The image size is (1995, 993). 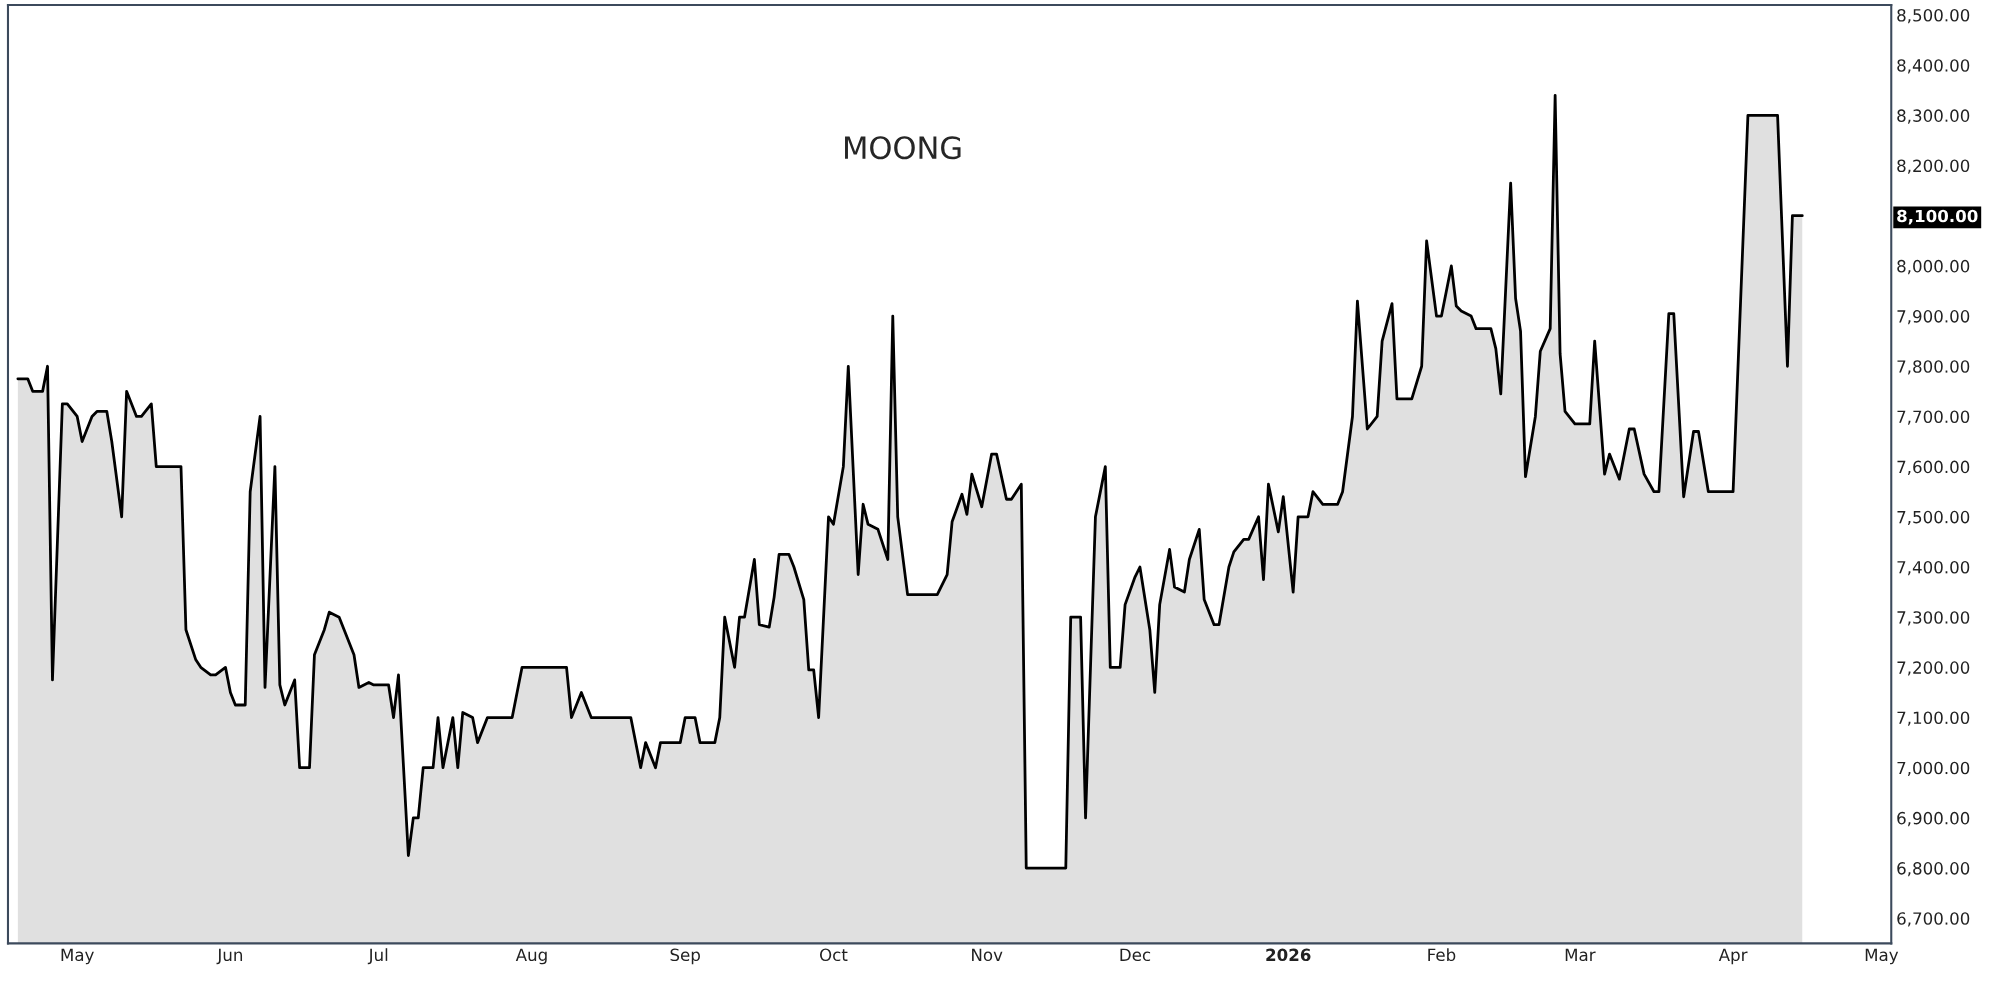 I want to click on y-tick-label: 7,200.00, so click(x=1933, y=668).